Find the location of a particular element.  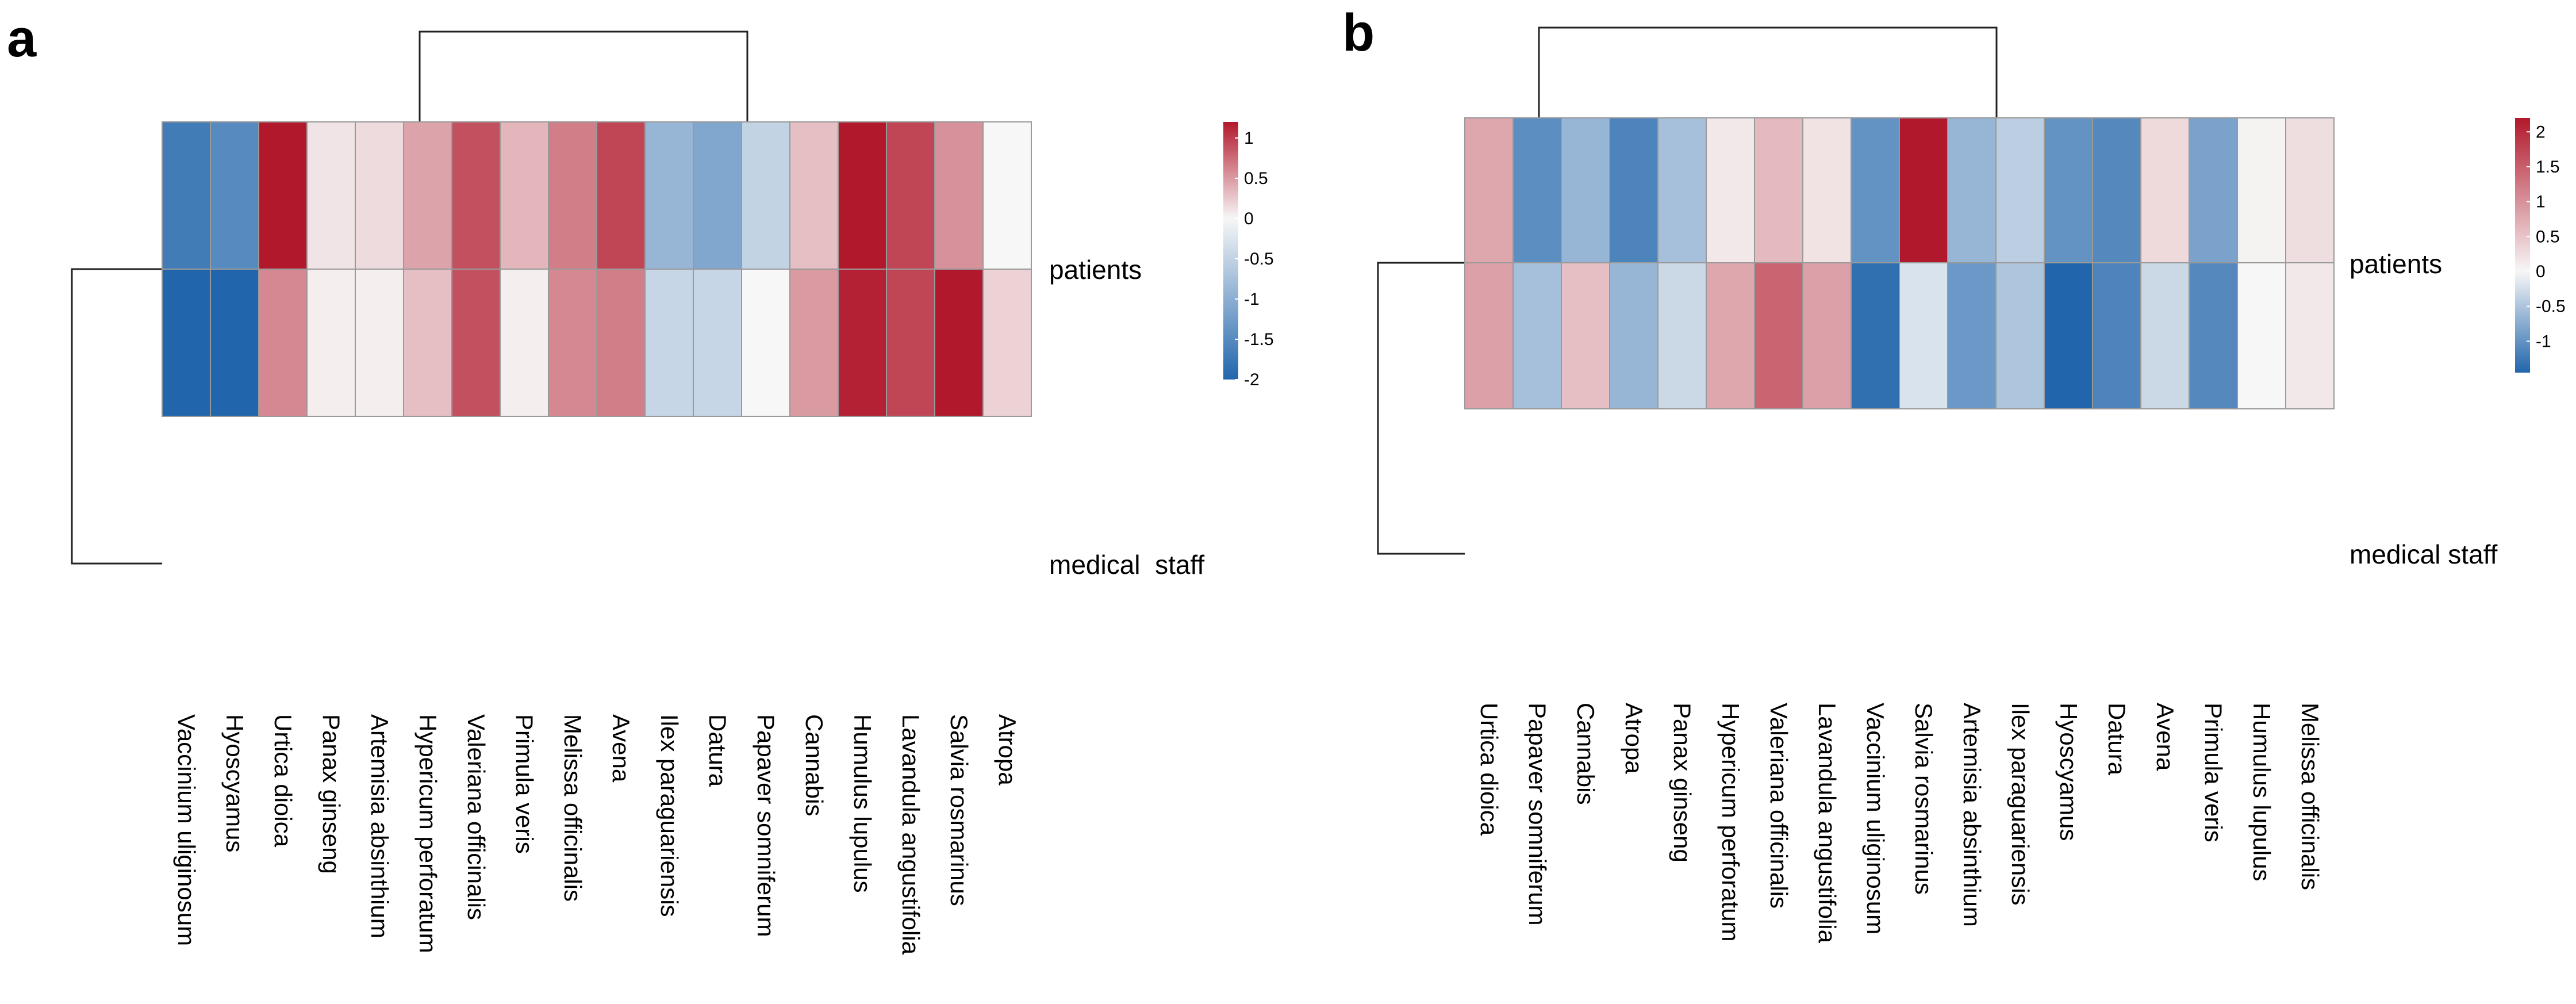

cell-medical-staff-cannabis is located at coordinates (814, 343).